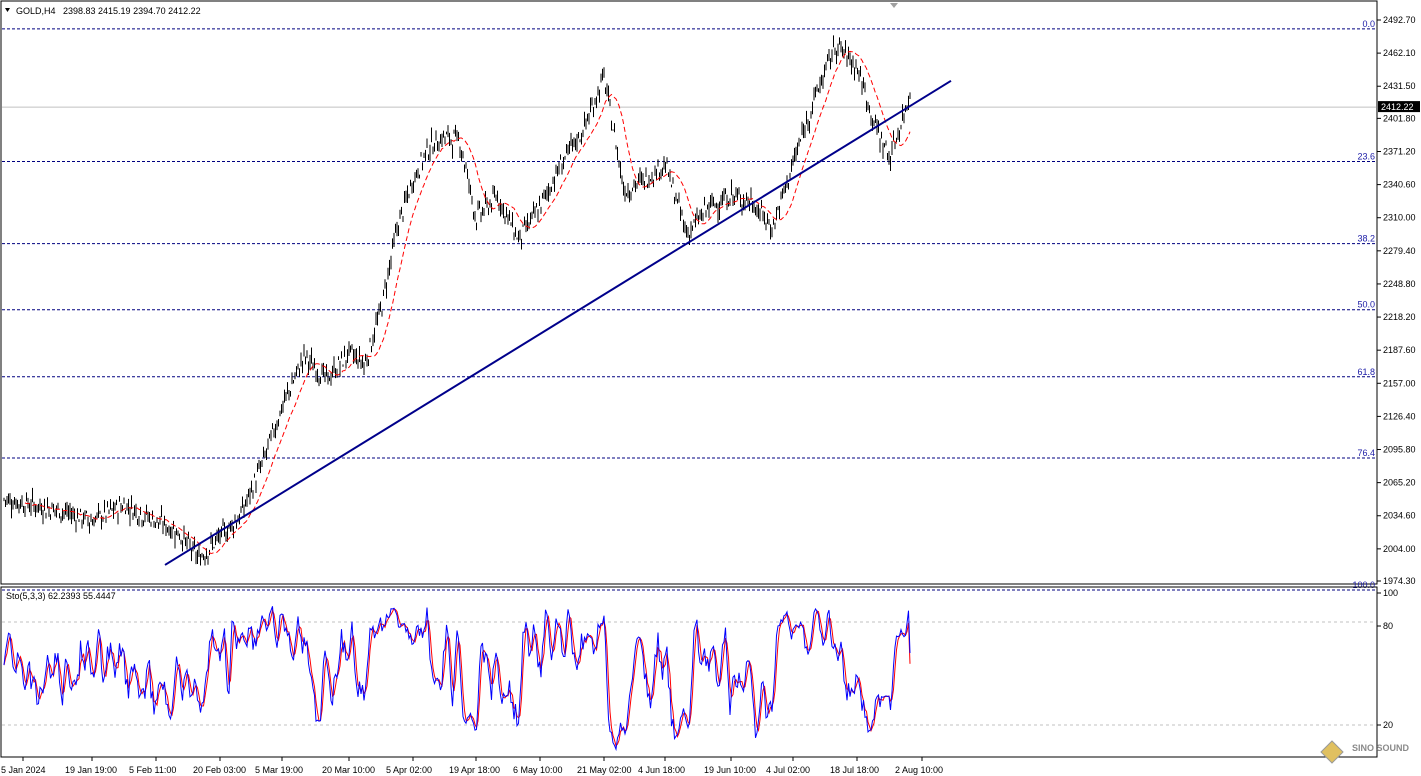  Describe the element at coordinates (1390, 593) in the screenshot. I see `stochastic-tick-label: 100` at that location.